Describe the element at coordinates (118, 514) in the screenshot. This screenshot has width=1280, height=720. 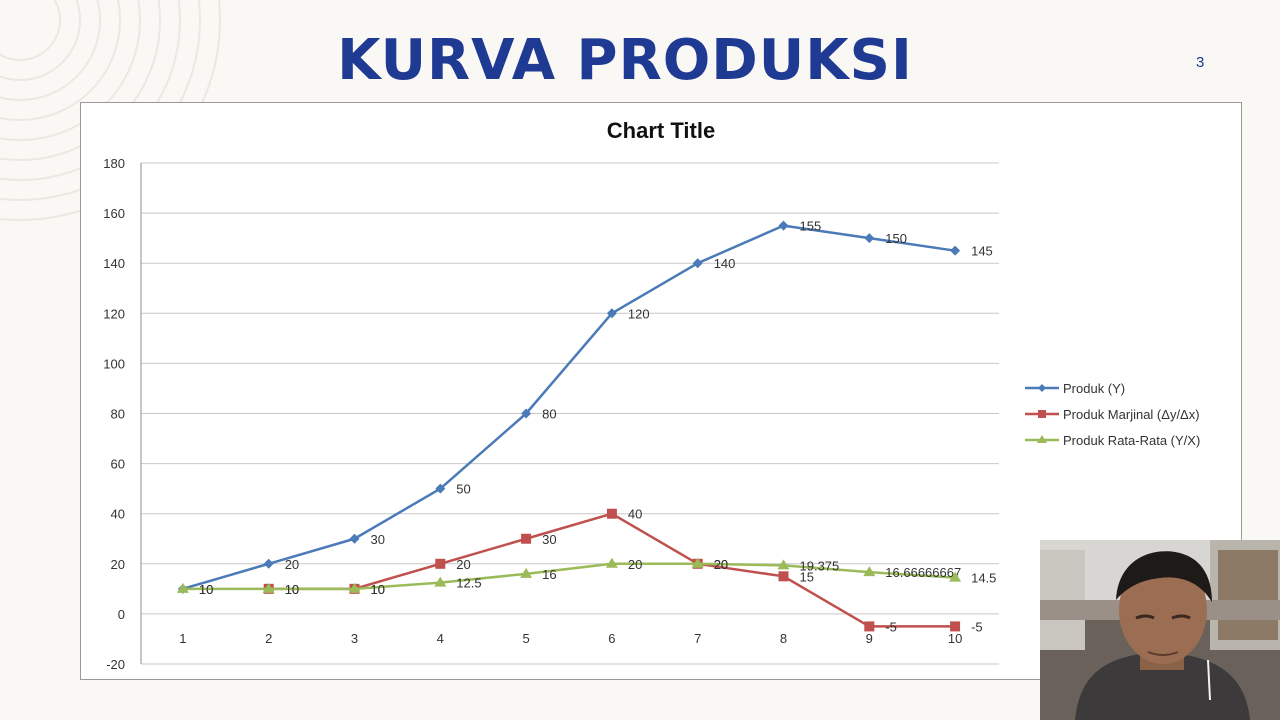
I see `y-tick-label: 40` at that location.